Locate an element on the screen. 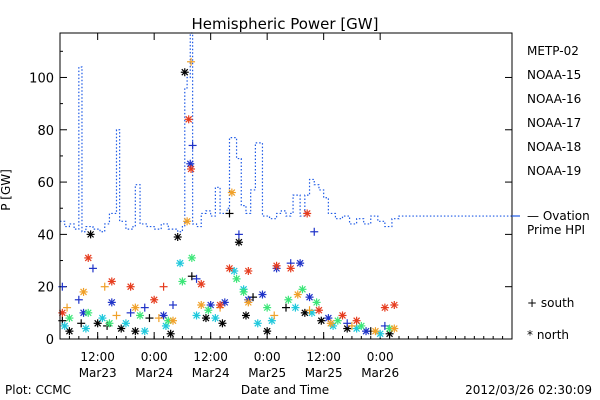 This screenshot has width=600, height=400. legend-entry: NOAA-18 is located at coordinates (554, 147).